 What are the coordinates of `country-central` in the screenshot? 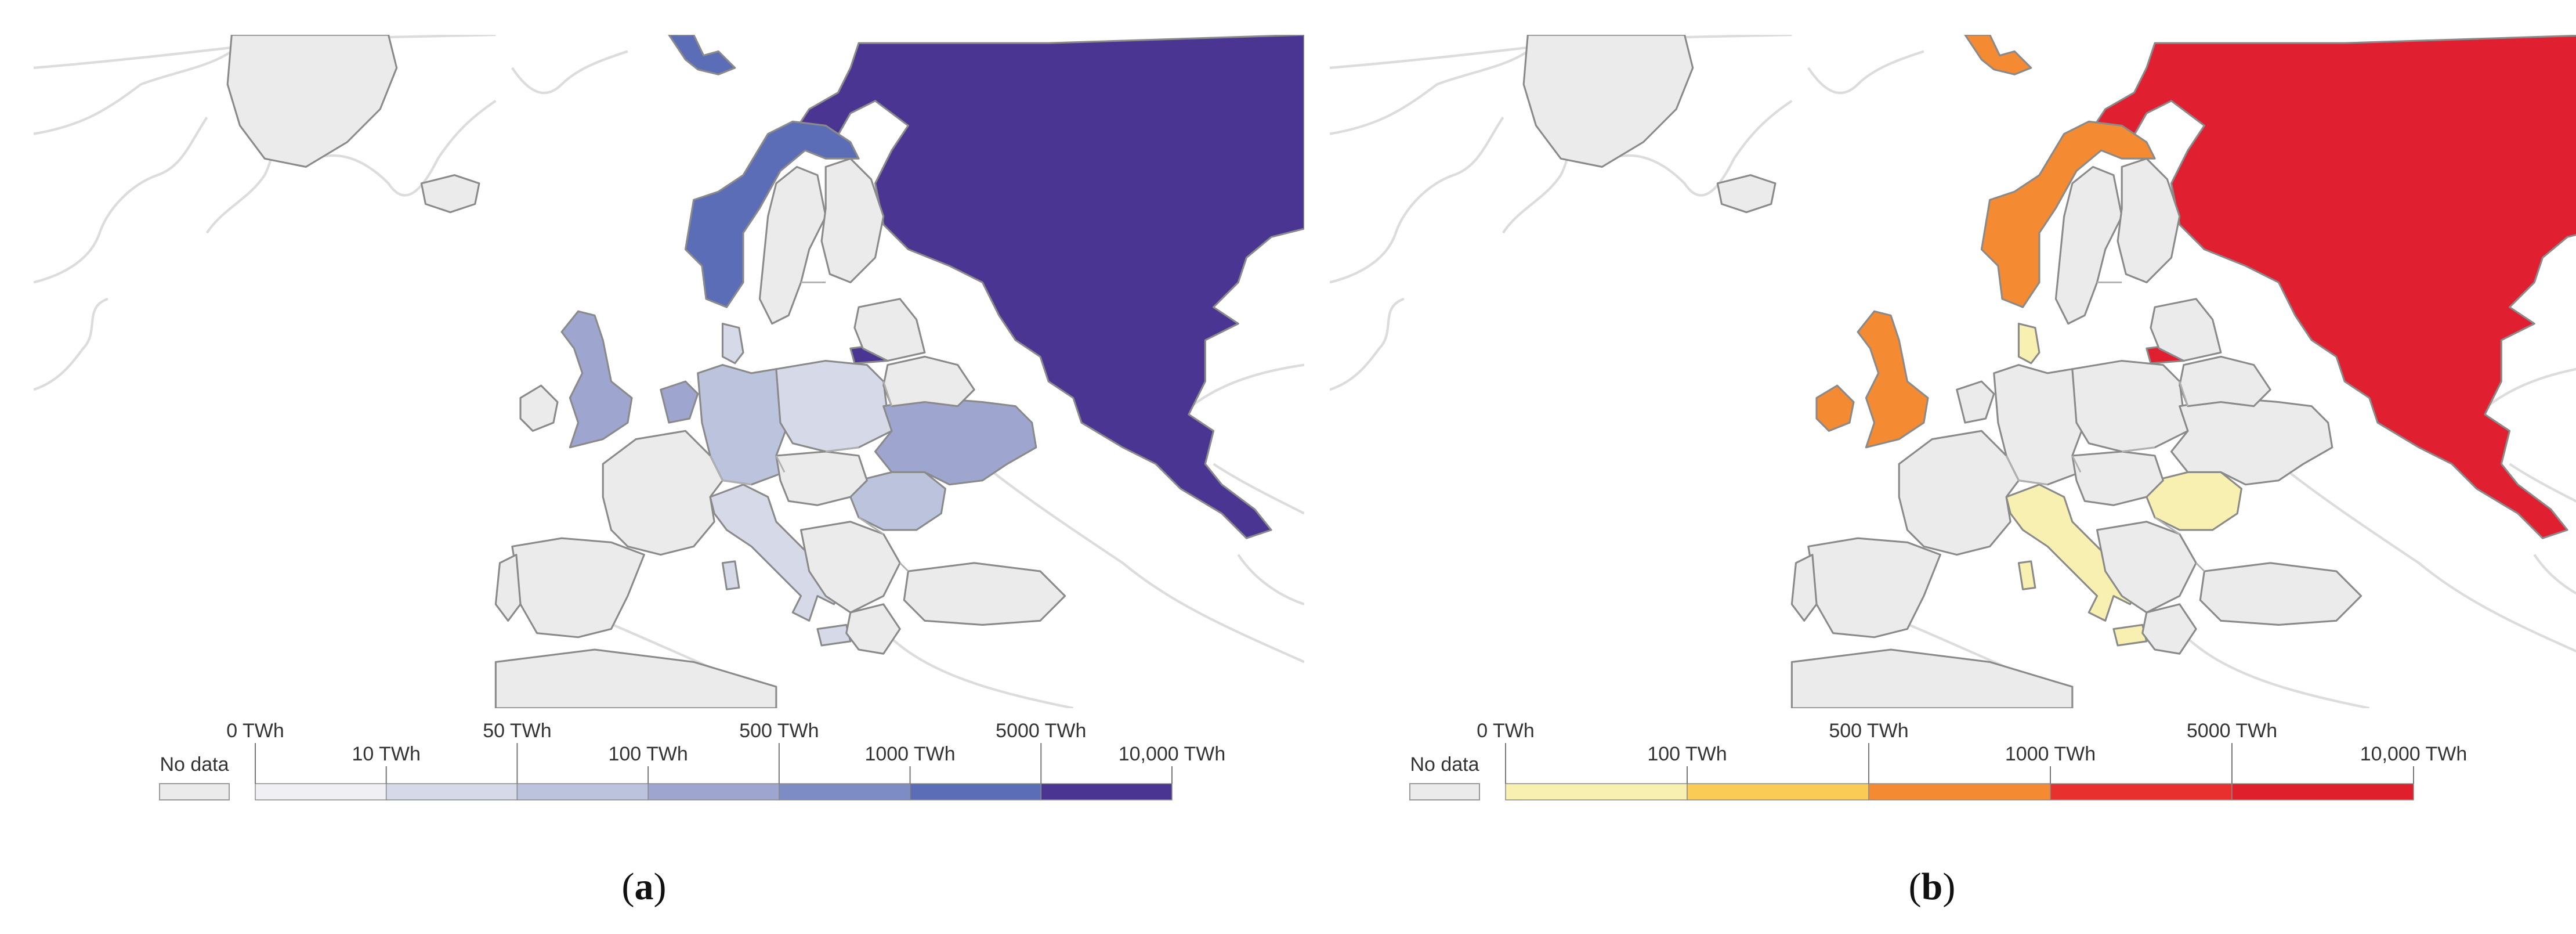 It's located at (821, 478).